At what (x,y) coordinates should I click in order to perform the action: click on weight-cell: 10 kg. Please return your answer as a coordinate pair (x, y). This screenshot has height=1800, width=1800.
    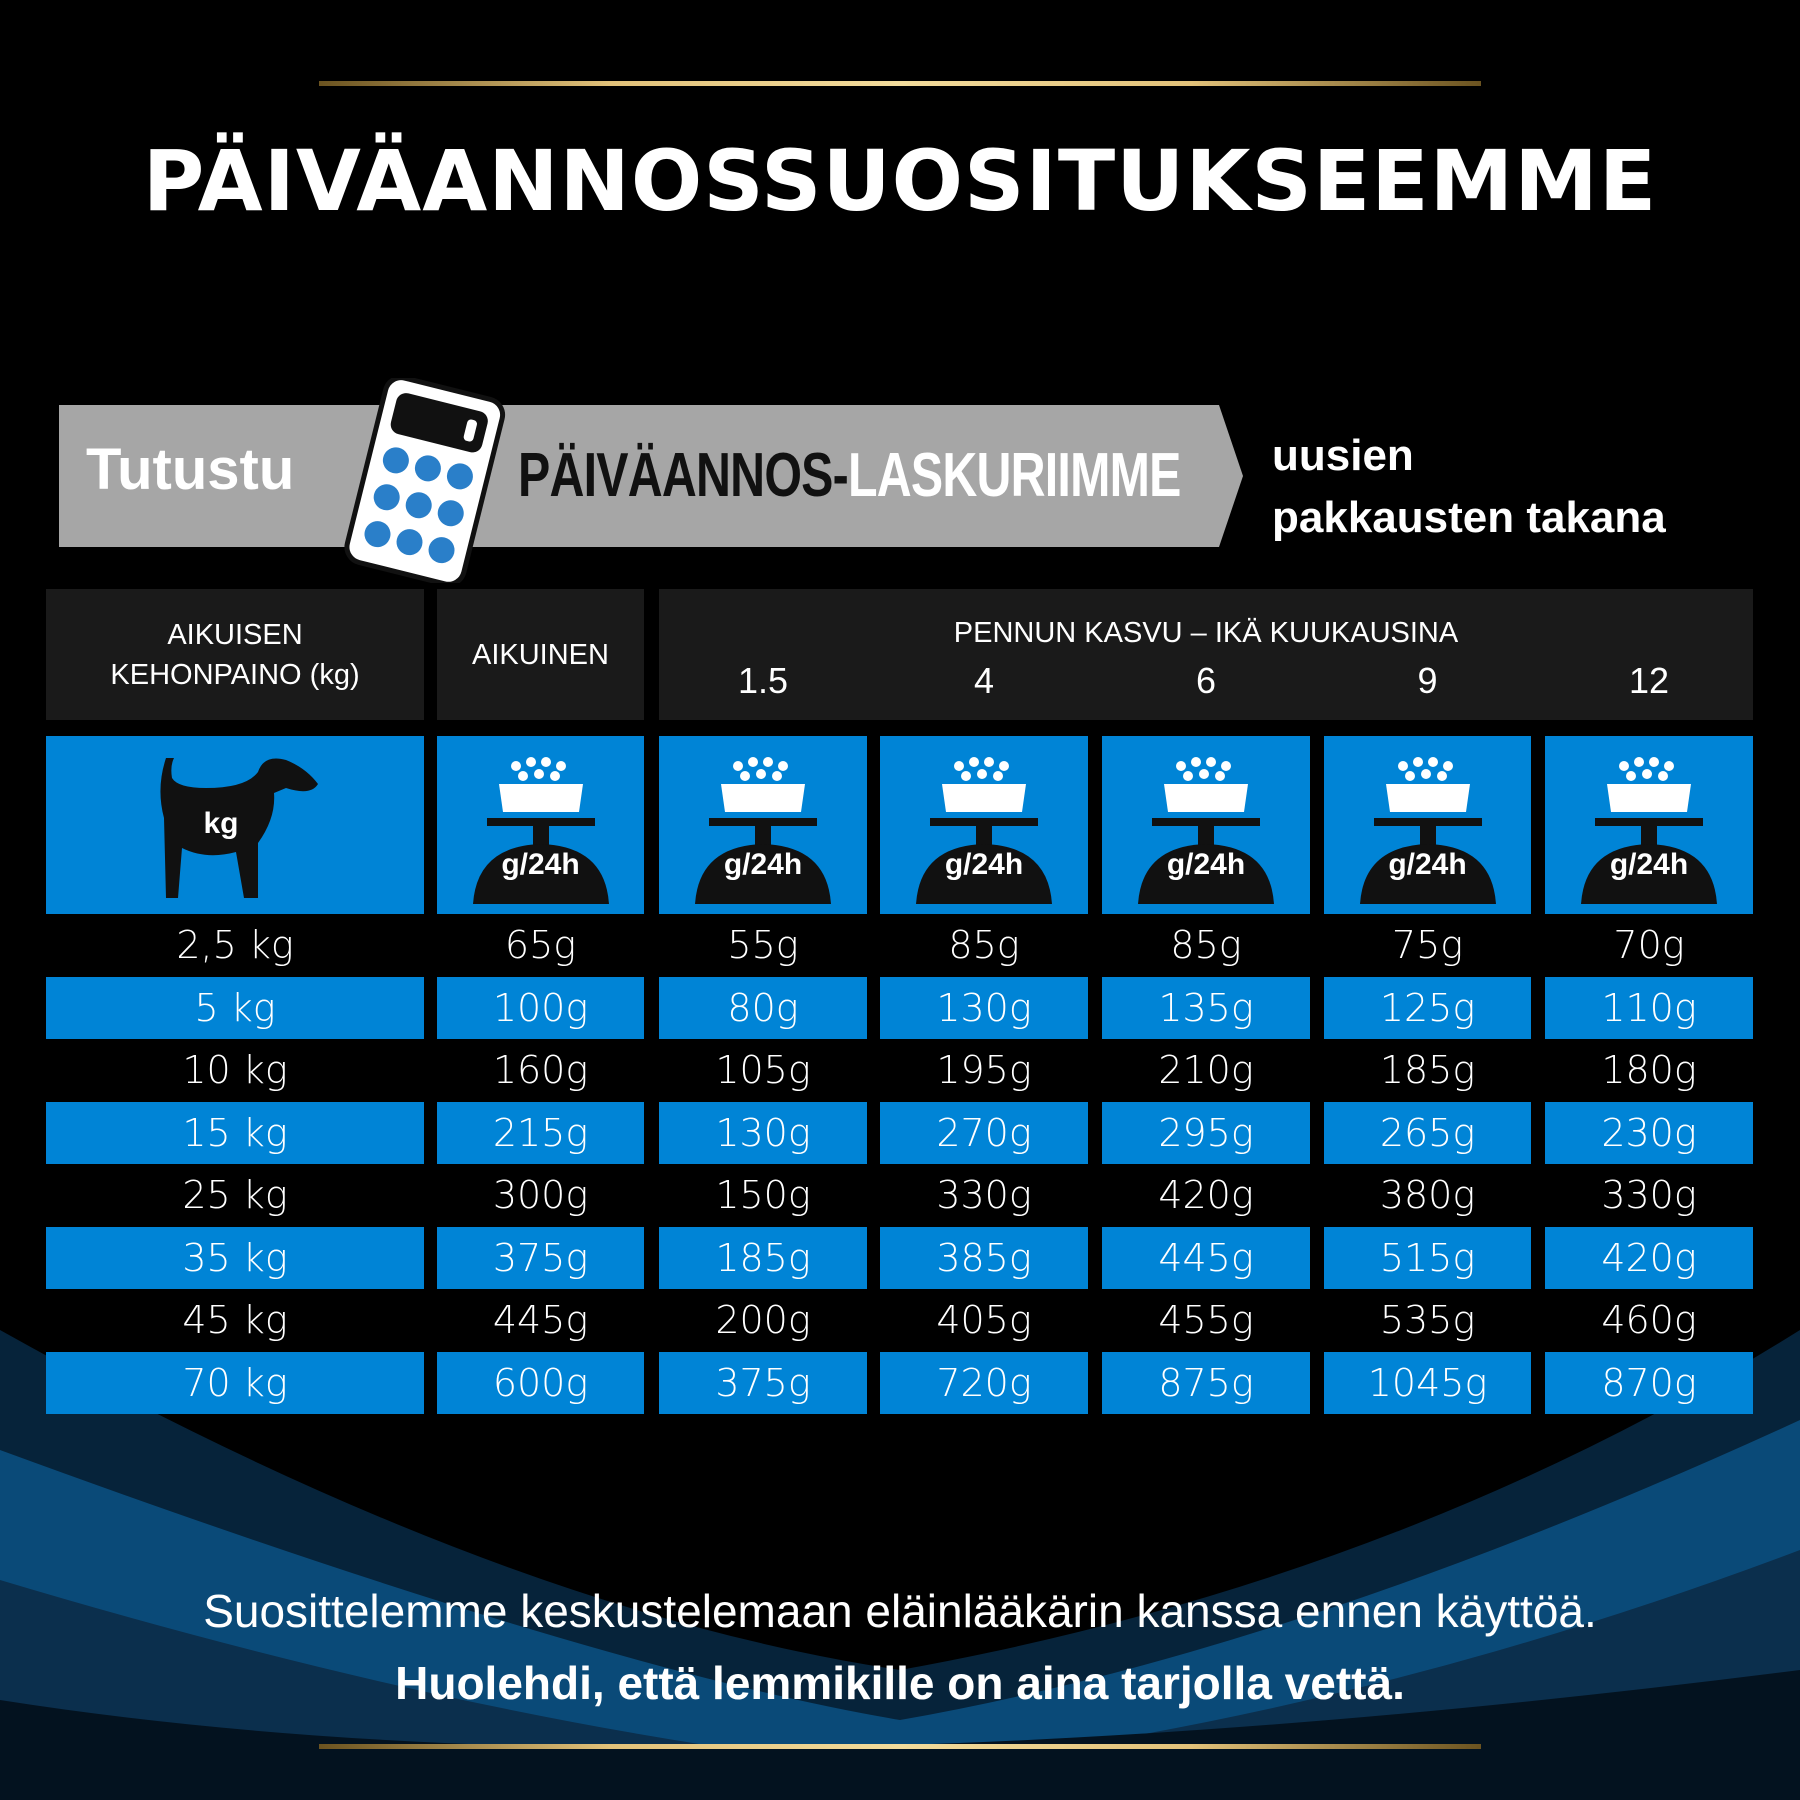
    Looking at the image, I should click on (235, 1070).